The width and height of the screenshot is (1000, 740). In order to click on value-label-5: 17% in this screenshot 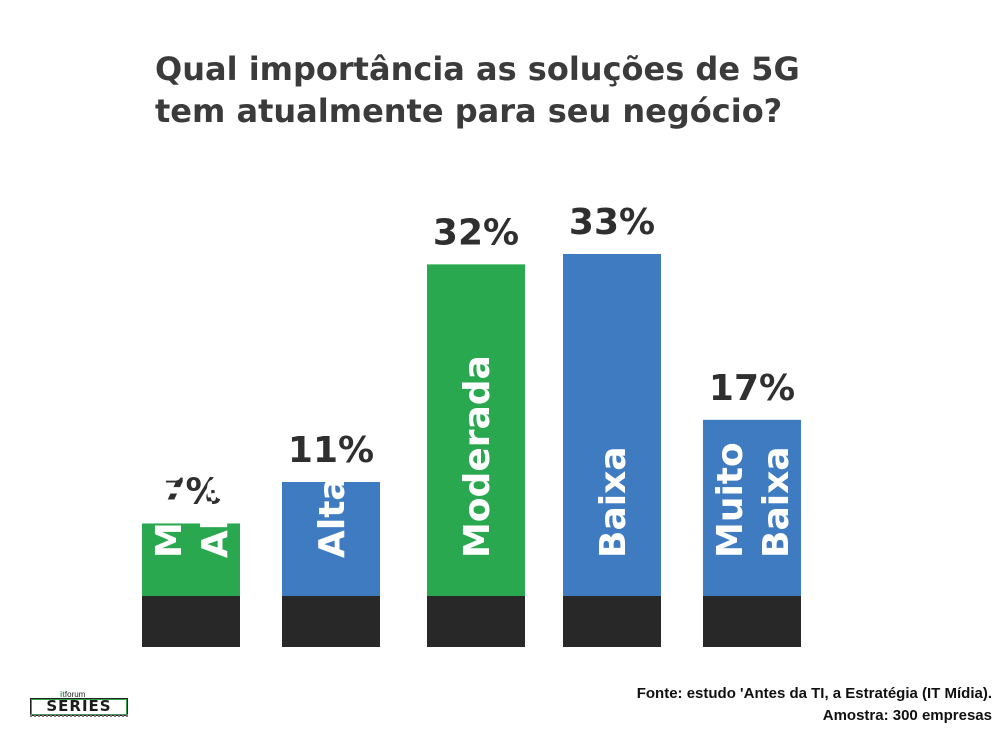, I will do `click(752, 388)`.